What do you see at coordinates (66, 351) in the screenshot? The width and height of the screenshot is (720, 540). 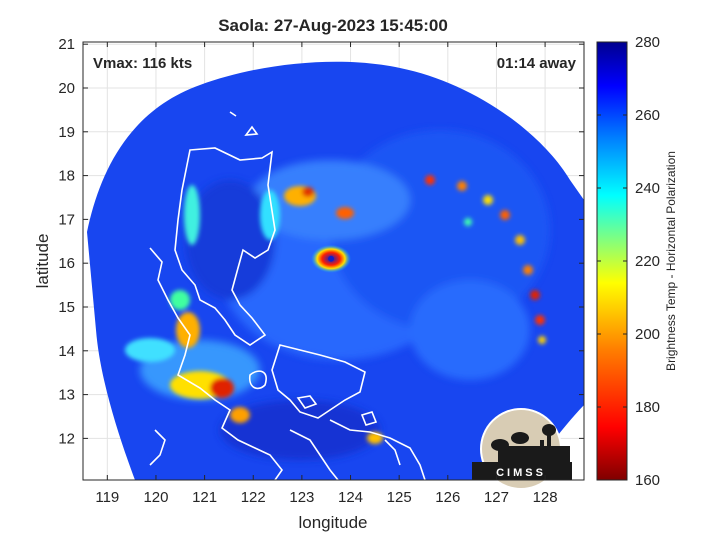 I see `y-tick-label: 14` at bounding box center [66, 351].